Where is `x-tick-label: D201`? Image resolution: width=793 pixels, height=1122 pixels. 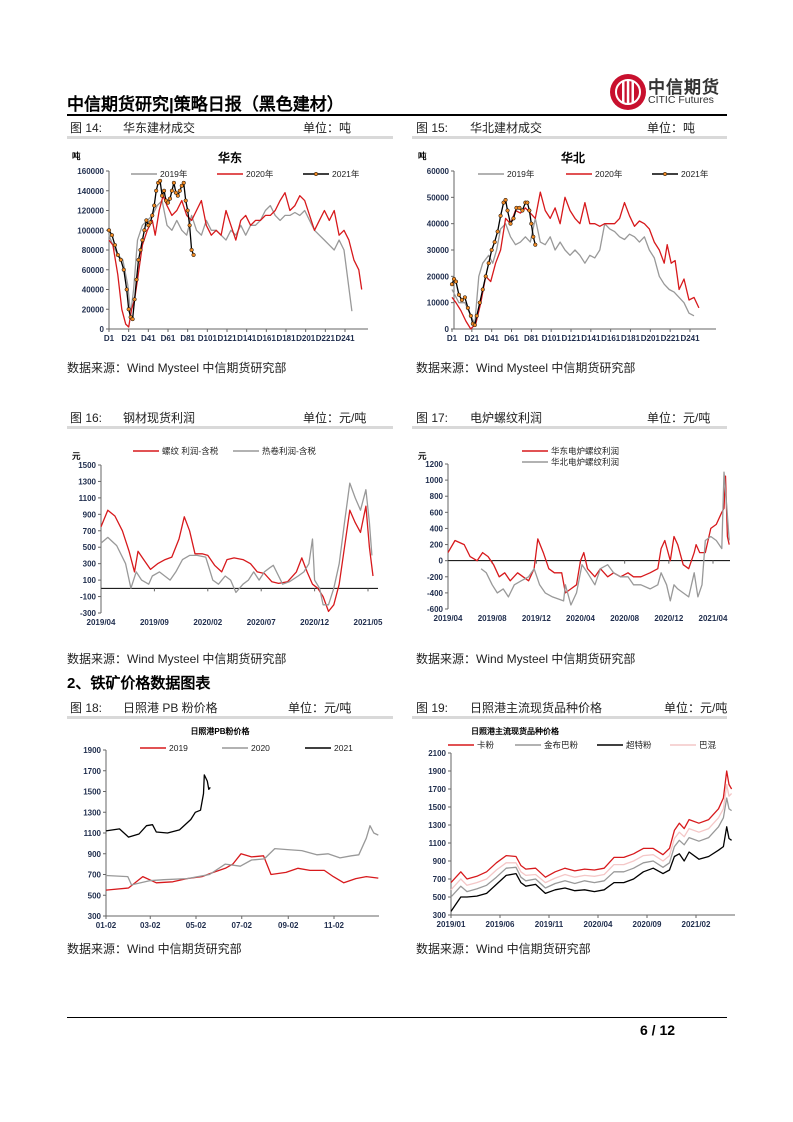
x-tick-label: D201 is located at coordinates (306, 338).